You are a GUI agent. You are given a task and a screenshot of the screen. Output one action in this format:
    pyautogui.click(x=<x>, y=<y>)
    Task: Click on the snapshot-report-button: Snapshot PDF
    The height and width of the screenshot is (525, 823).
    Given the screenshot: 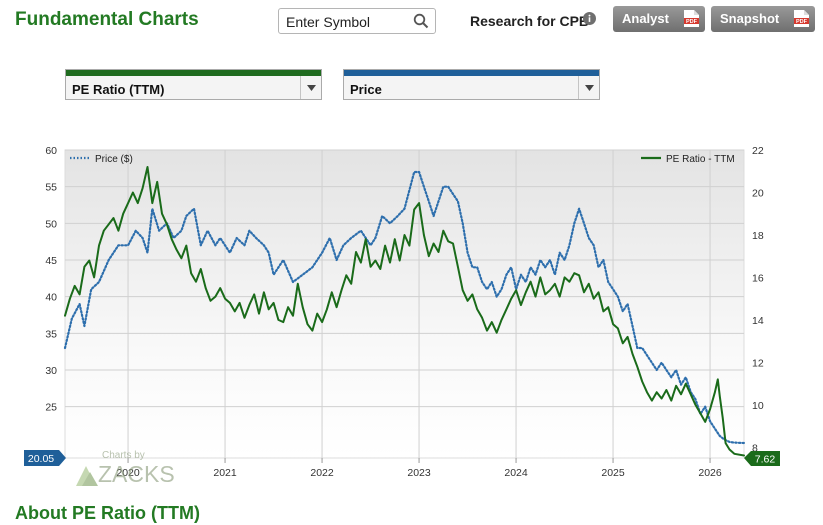 What is the action you would take?
    pyautogui.click(x=763, y=19)
    